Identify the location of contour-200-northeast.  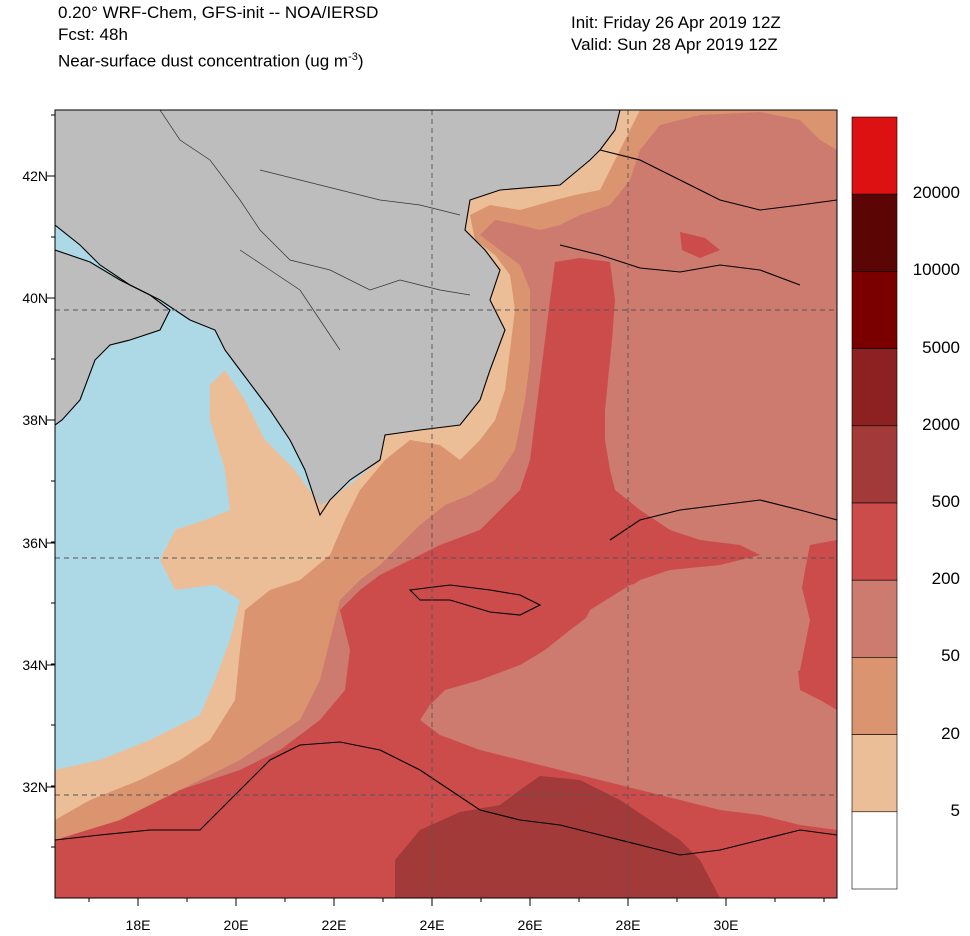
(700, 245).